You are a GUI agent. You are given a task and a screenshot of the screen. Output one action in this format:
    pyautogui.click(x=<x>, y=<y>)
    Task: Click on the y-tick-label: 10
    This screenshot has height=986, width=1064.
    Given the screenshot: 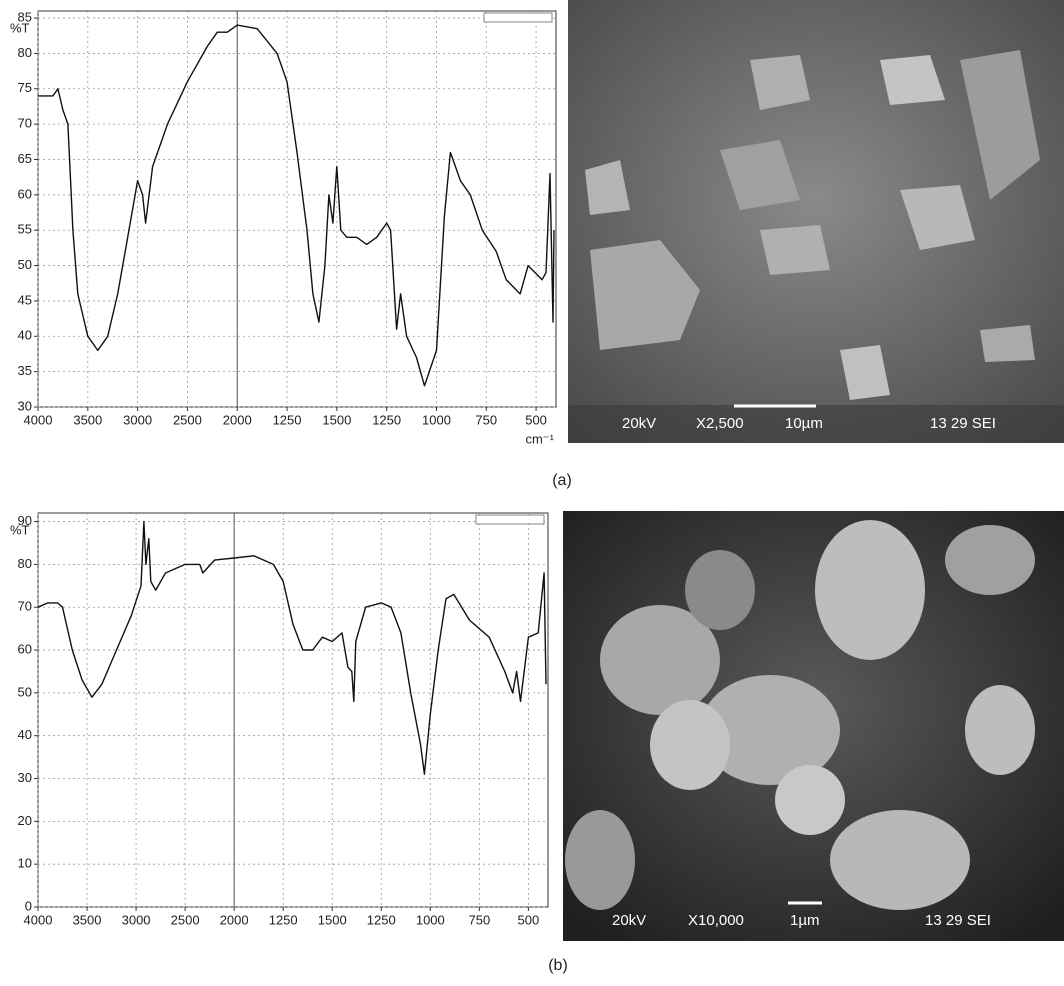 What is the action you would take?
    pyautogui.click(x=25, y=863)
    